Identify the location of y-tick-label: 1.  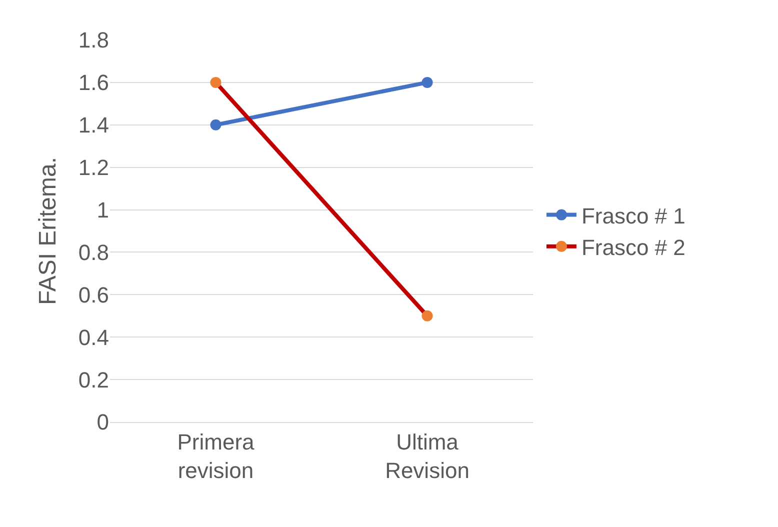
(102, 209).